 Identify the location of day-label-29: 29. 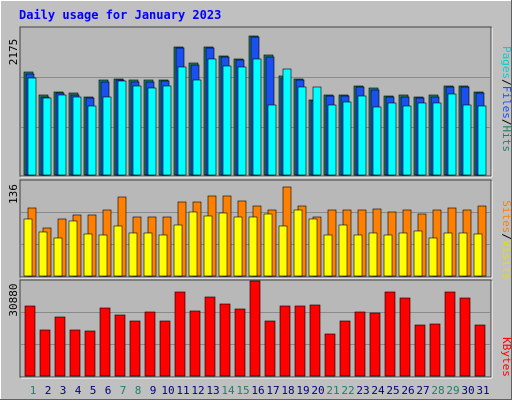
(452, 390).